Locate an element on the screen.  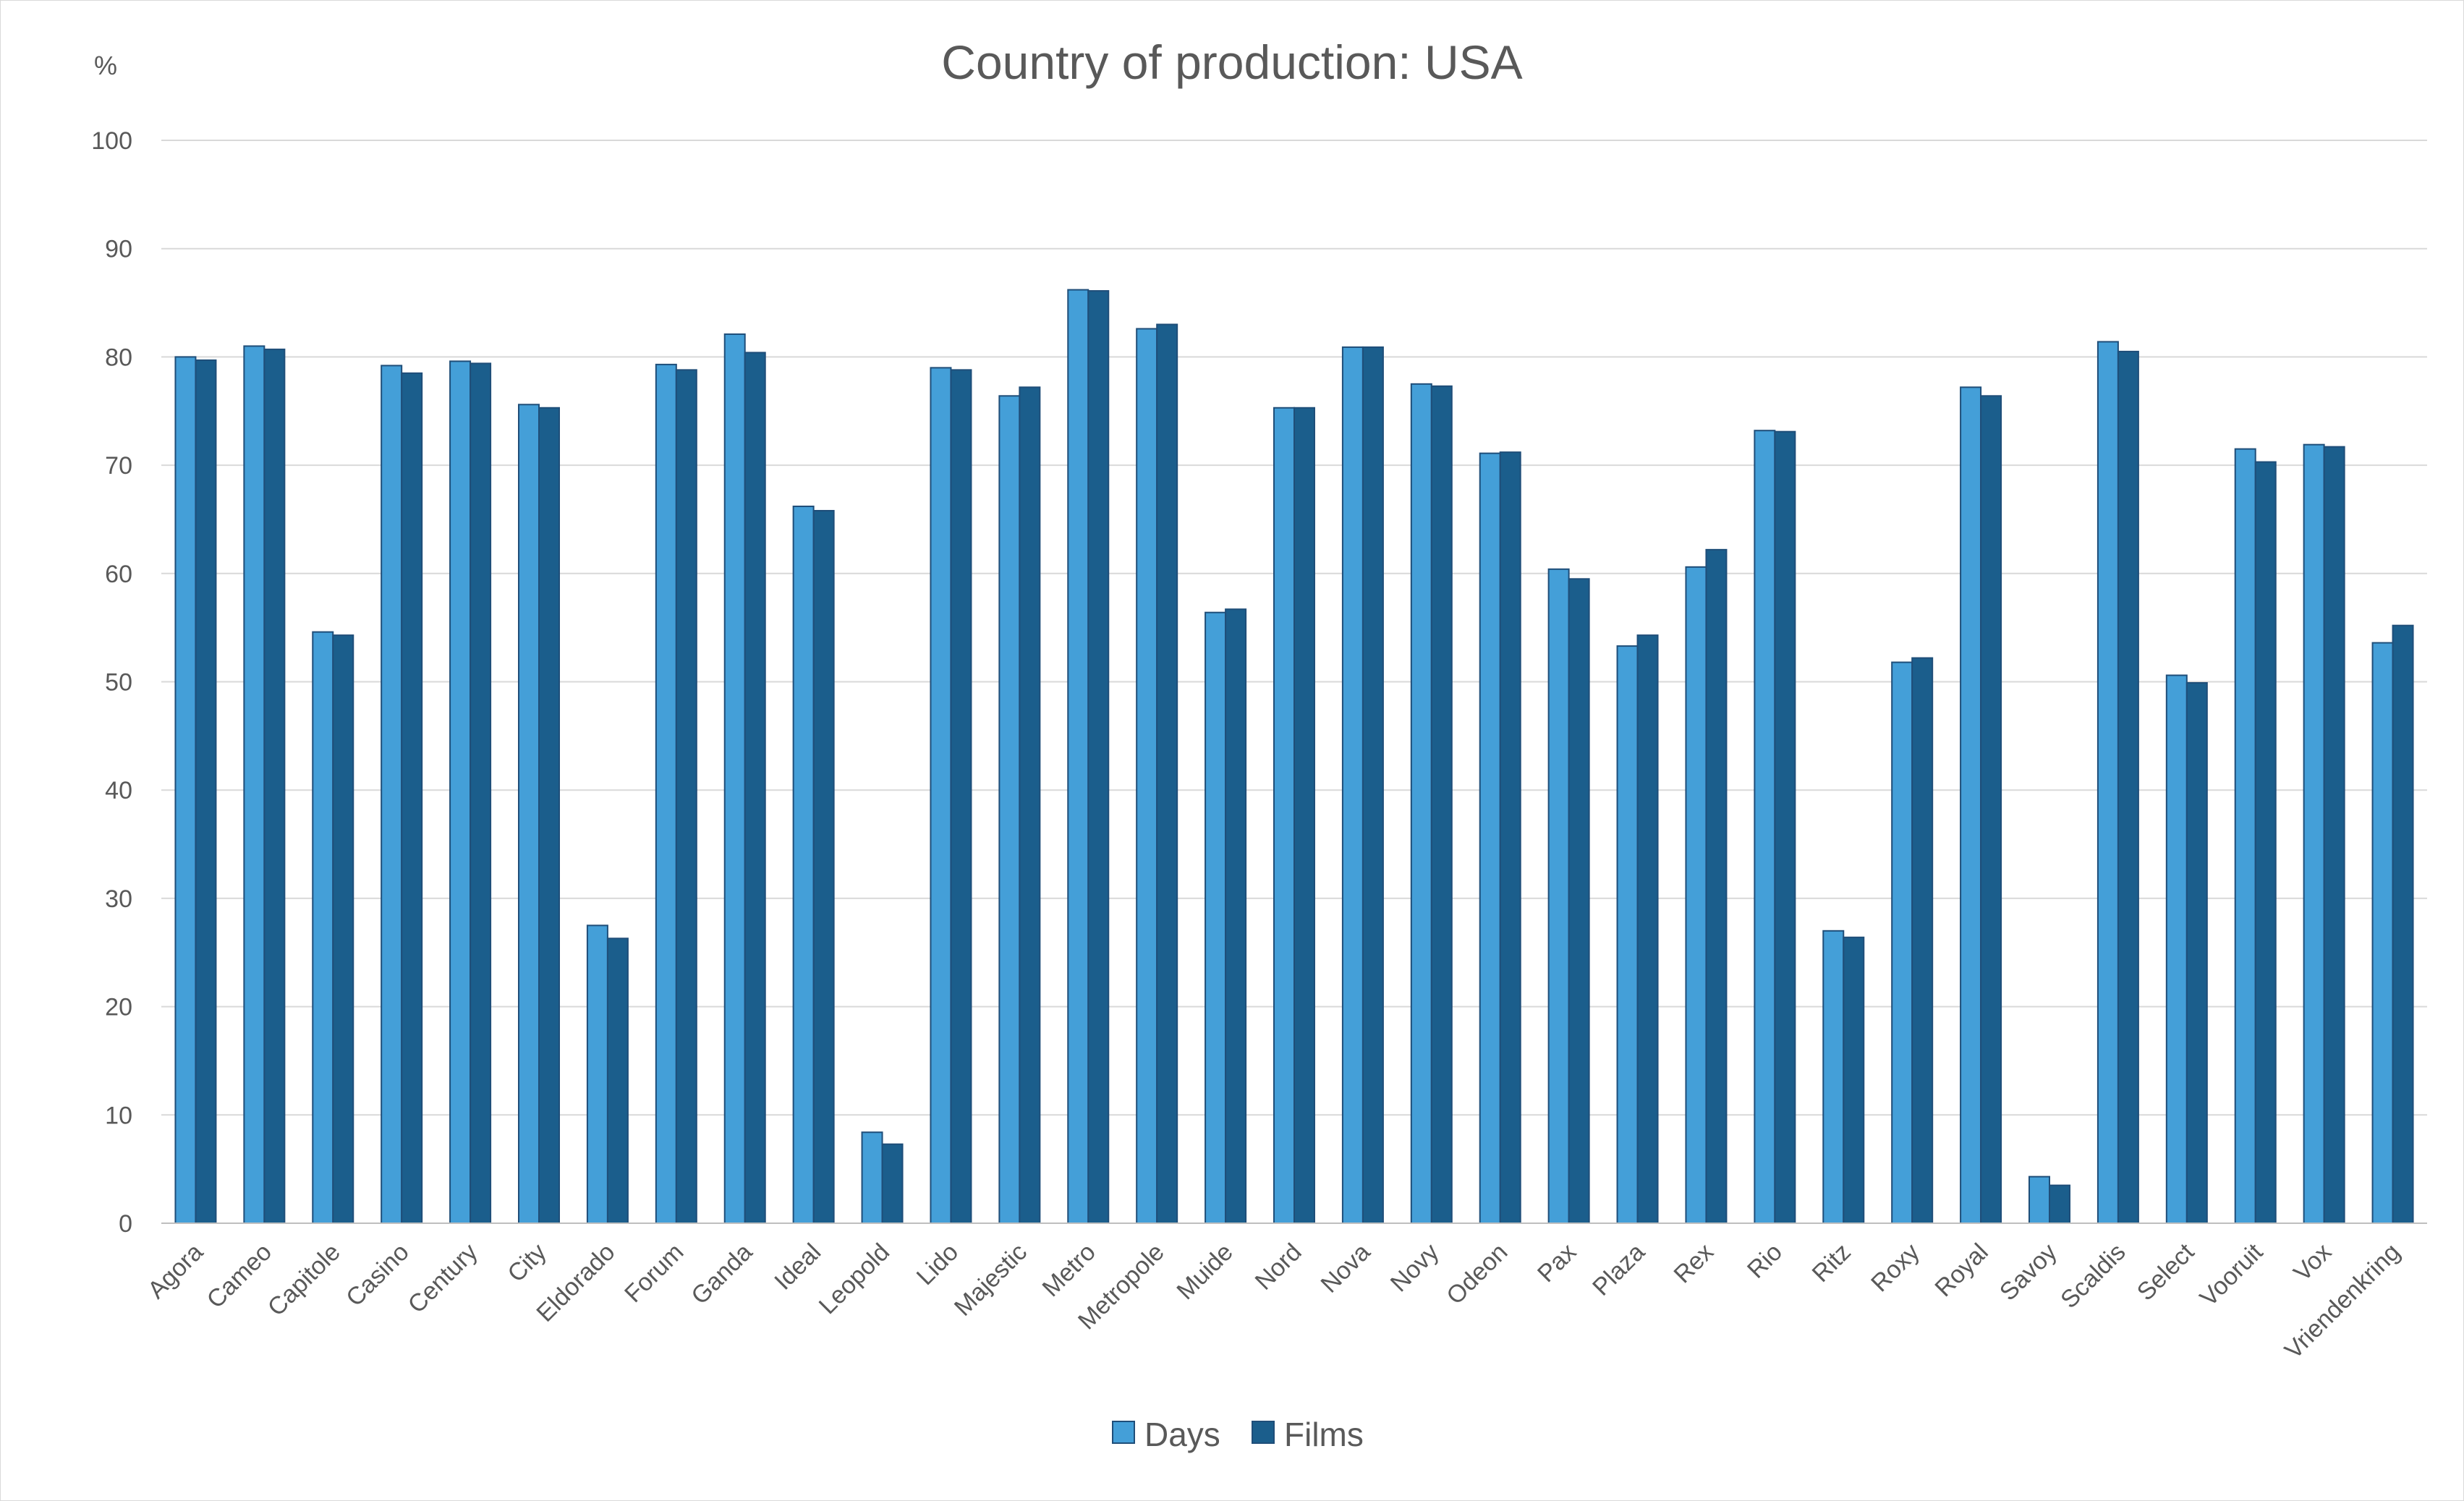
bar-days-pax is located at coordinates (1558, 896).